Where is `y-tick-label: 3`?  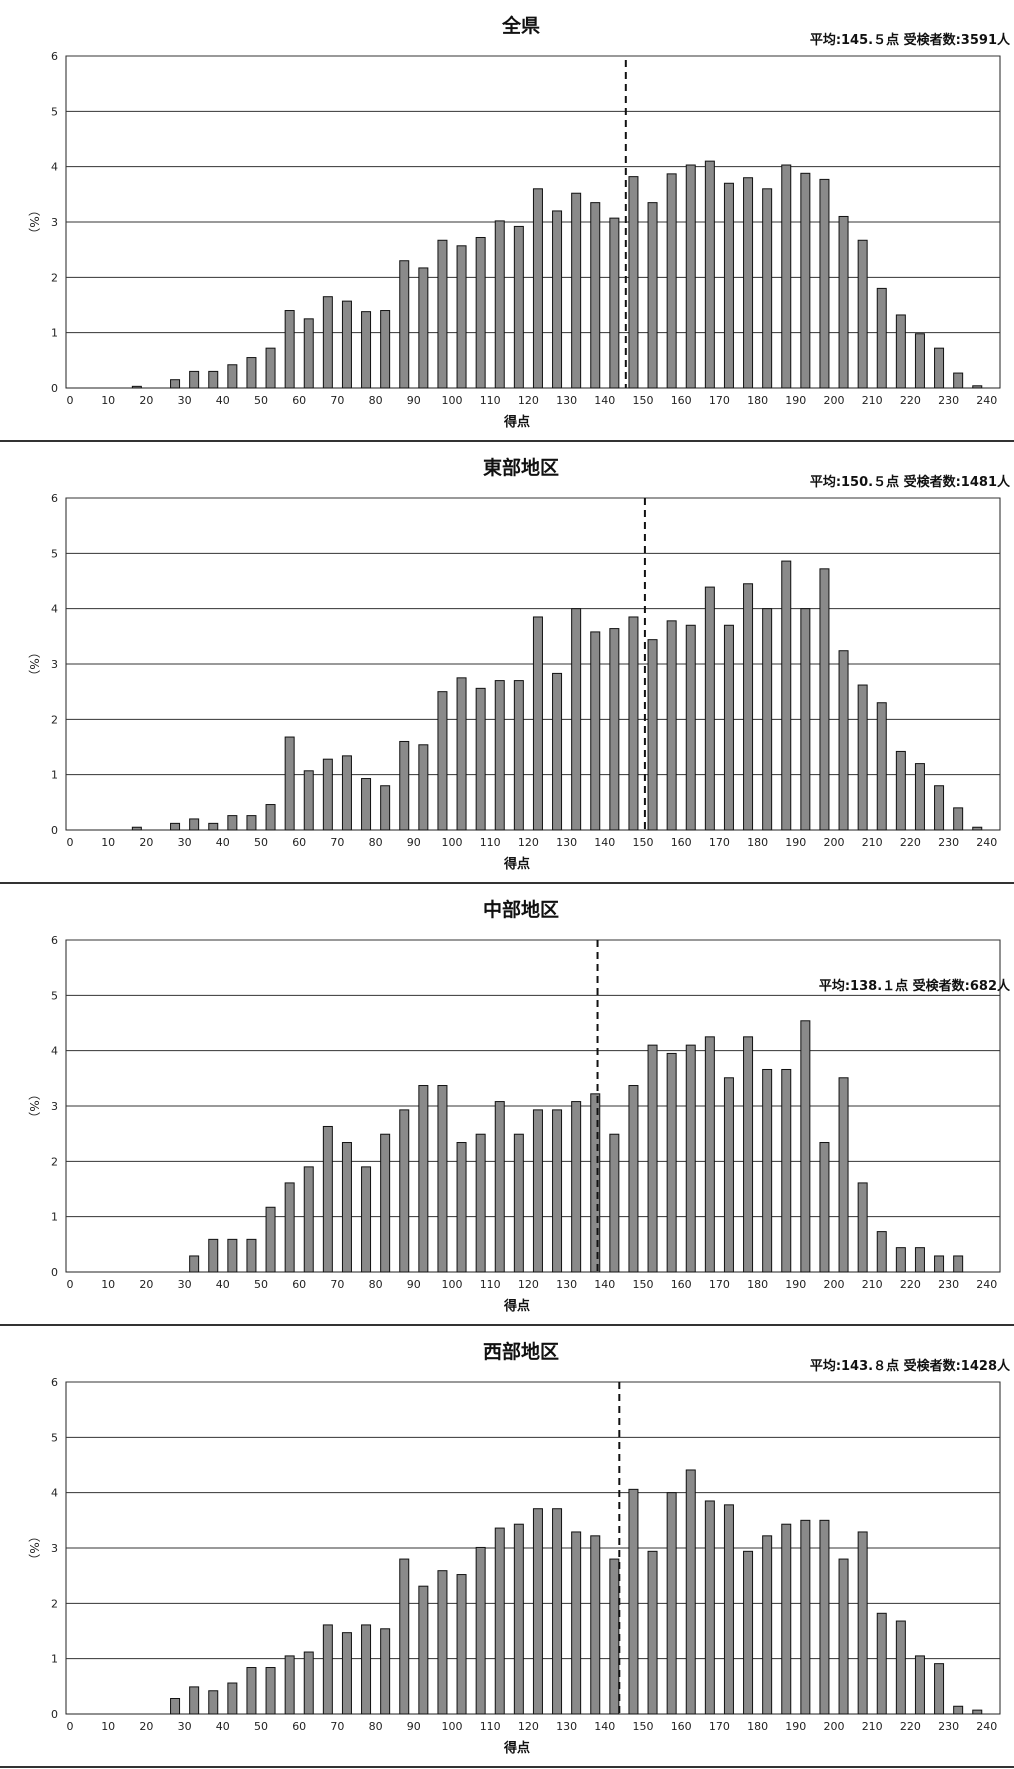 y-tick-label: 3 is located at coordinates (54, 222).